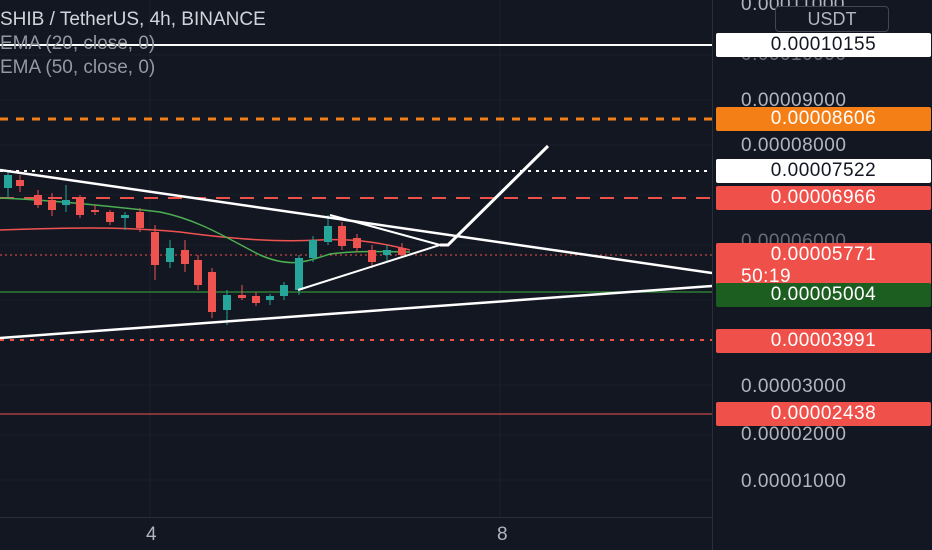 Image resolution: width=932 pixels, height=550 pixels. Describe the element at coordinates (823, 198) in the screenshot. I see `price-badge-red: 0.00006966` at that location.